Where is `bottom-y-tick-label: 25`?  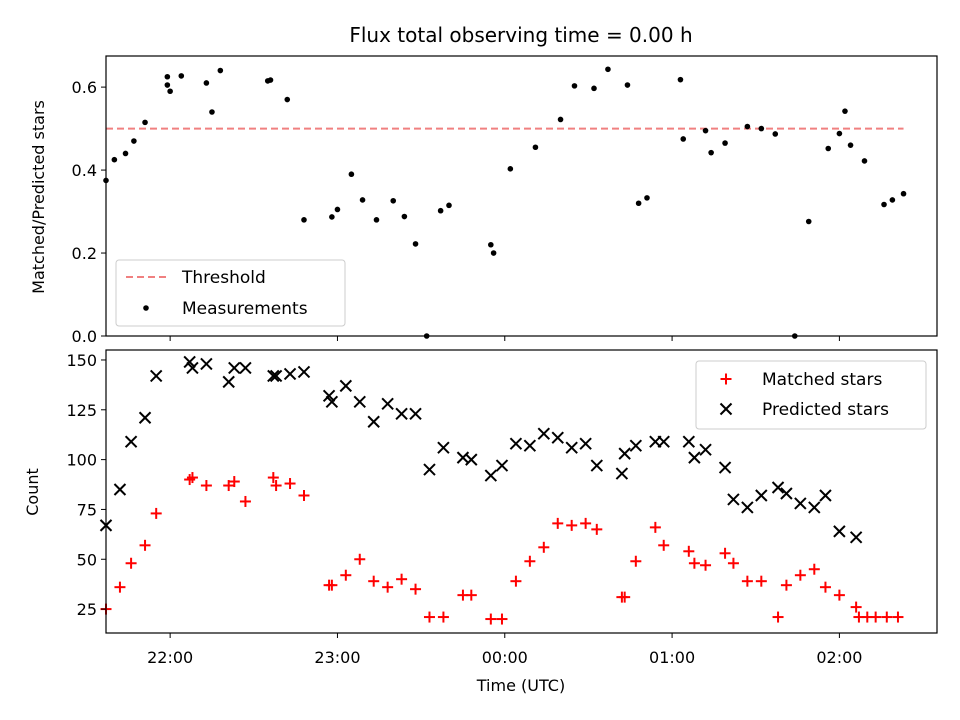
bottom-y-tick-label: 25 is located at coordinates (87, 609).